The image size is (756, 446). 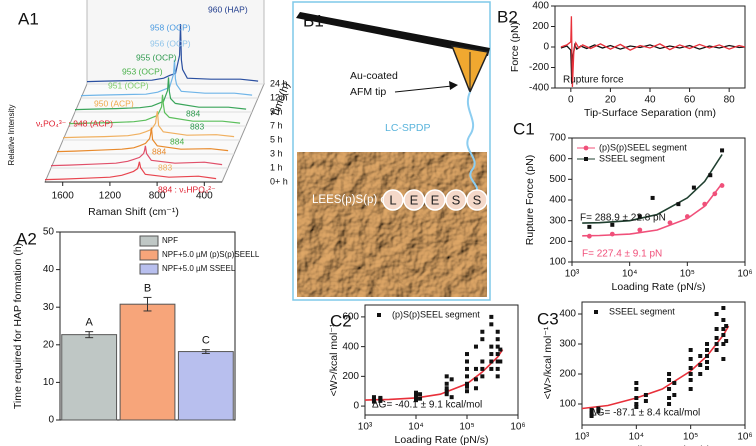 What do you see at coordinates (466, 427) in the screenshot?
I see `x-tick-label: 10⁵` at bounding box center [466, 427].